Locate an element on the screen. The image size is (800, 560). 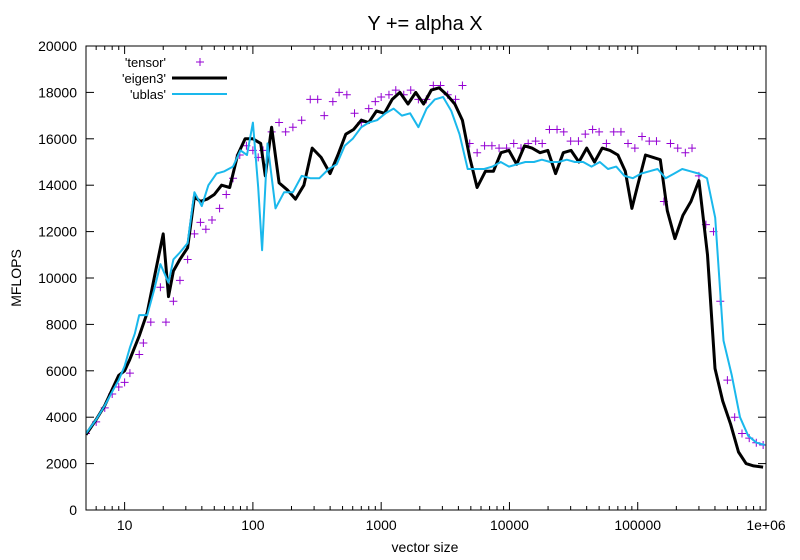
y-tick-label: 4000 is located at coordinates (61, 417).